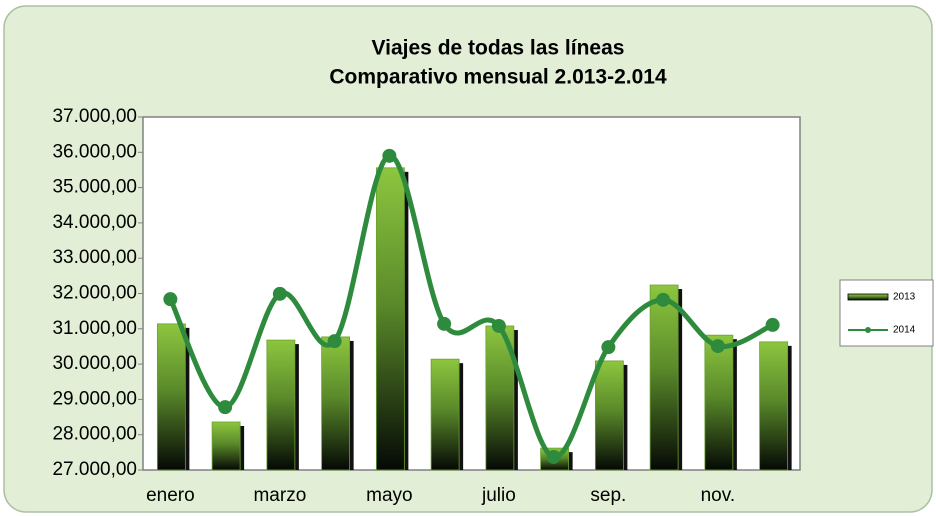 This screenshot has height=516, width=936. I want to click on x-tick-label: mayo, so click(389, 495).